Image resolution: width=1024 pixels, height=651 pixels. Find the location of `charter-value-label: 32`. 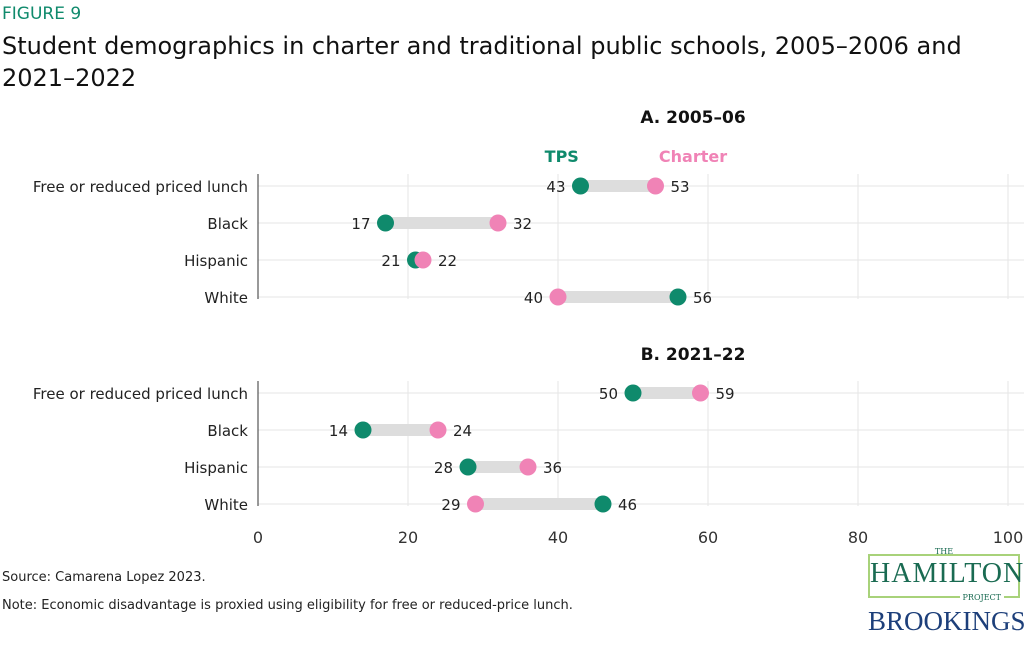

charter-value-label: 32 is located at coordinates (522, 224).